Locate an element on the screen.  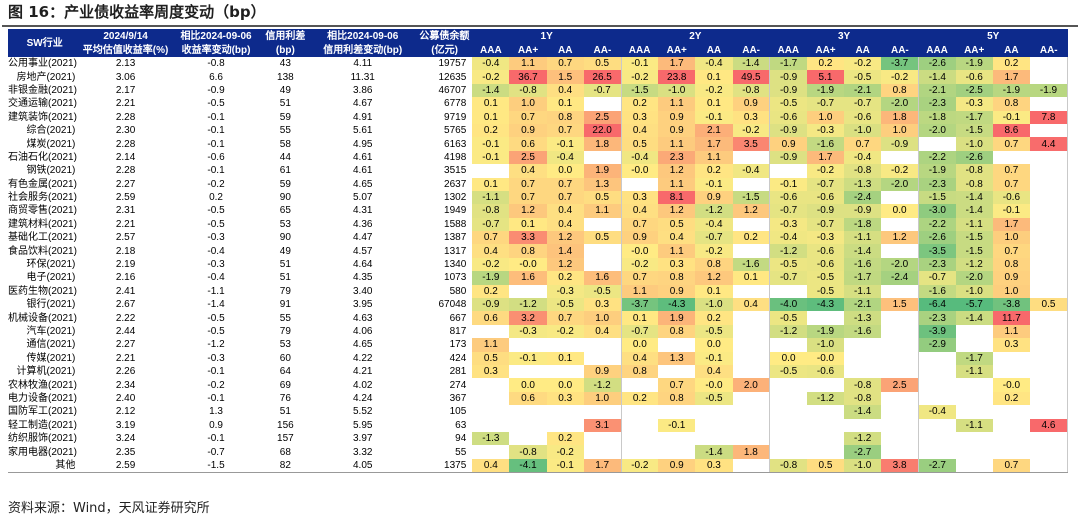
heat-cell: 4.4 is located at coordinates (1048, 144).